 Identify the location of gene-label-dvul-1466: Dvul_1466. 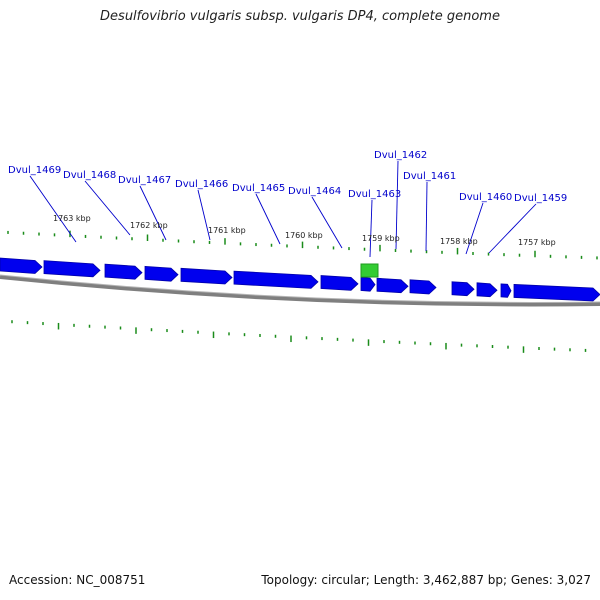
(201, 184).